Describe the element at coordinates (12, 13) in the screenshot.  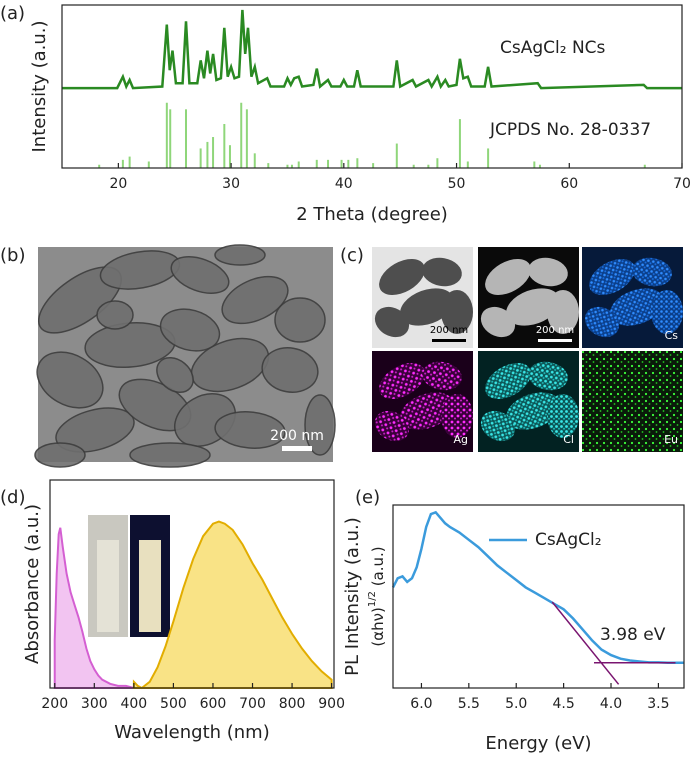
I see `panel-label: (a)` at that location.